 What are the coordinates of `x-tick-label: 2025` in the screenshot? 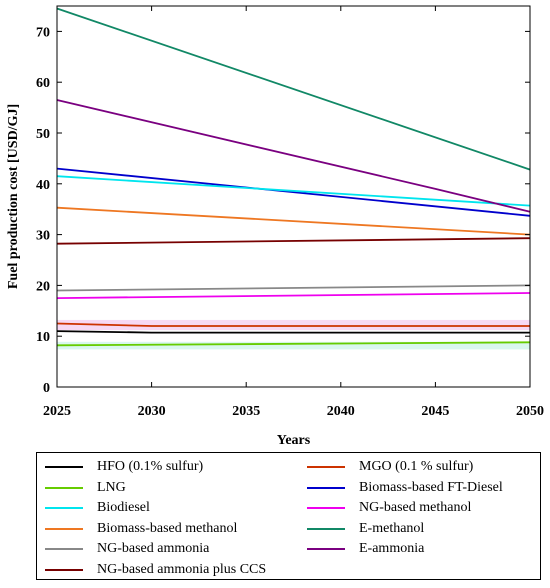 It's located at (57, 411).